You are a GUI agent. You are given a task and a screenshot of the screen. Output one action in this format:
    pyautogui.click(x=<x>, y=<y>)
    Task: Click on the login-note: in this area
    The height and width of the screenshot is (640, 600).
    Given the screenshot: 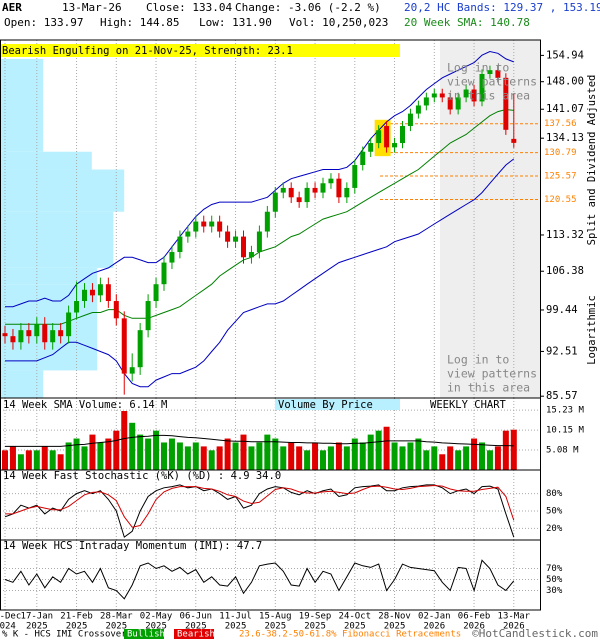 What is the action you would take?
    pyautogui.click(x=488, y=96)
    